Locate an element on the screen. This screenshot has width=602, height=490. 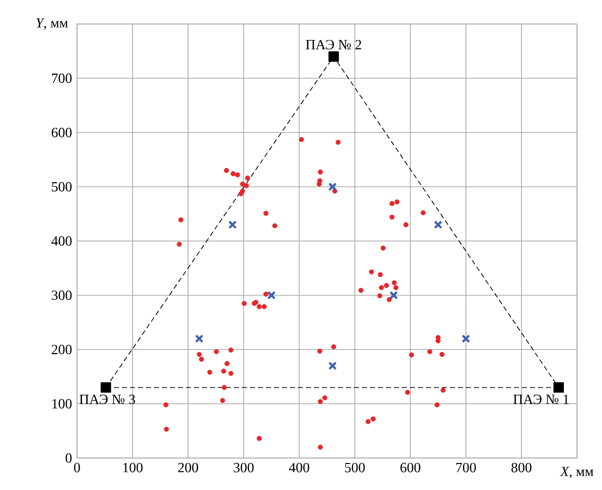
x-tick-label: 200 is located at coordinates (188, 467).